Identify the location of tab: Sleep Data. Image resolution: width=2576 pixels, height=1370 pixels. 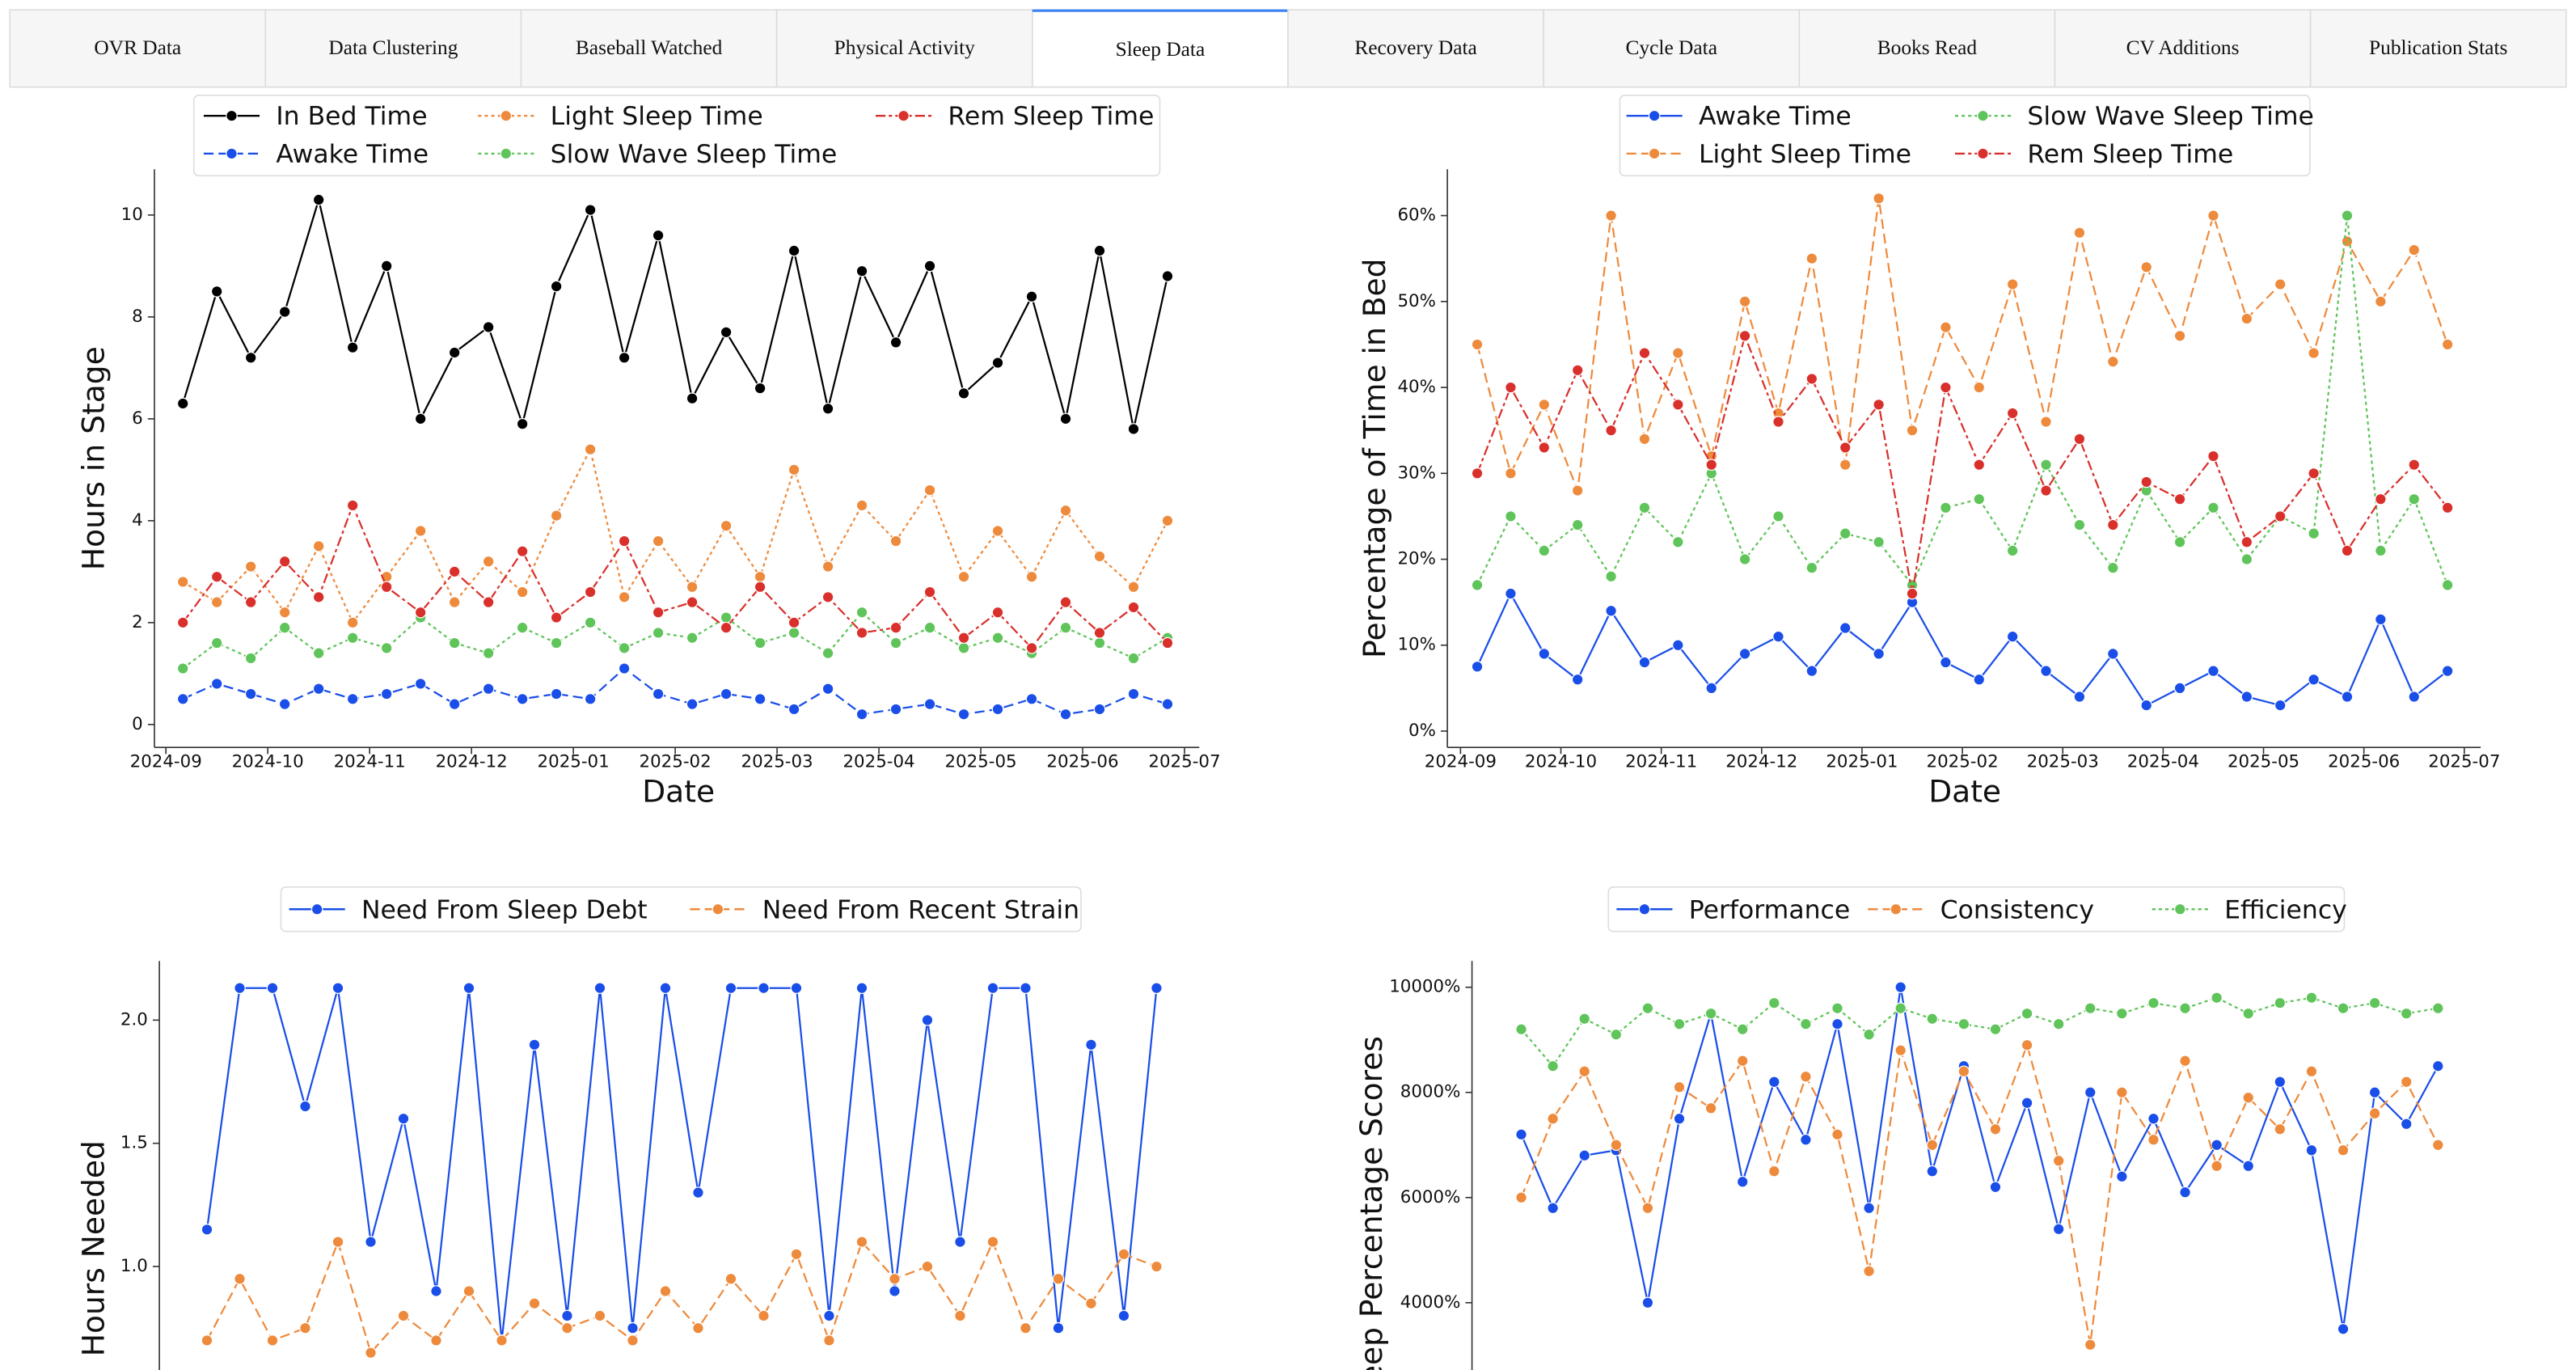
(1160, 48).